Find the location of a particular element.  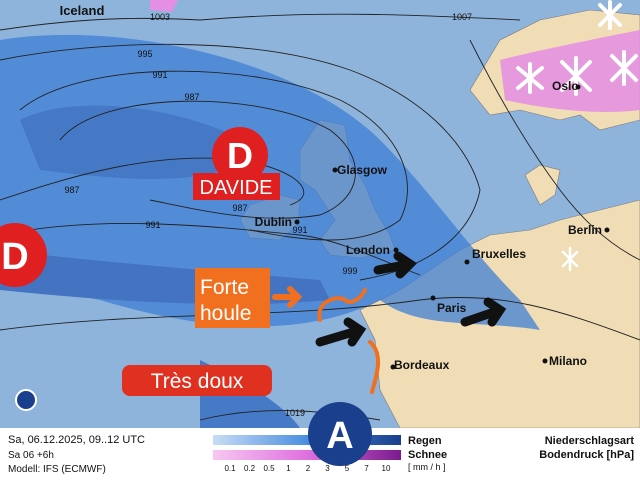

date: Sa, 06.12.2025, 09..12 UTC is located at coordinates (76, 440).